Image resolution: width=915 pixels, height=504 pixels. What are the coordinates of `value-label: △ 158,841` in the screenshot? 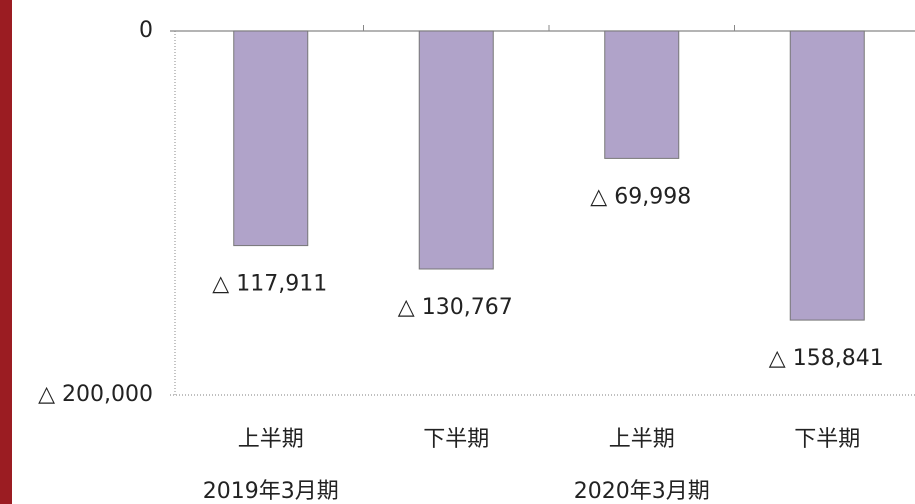 It's located at (826, 358).